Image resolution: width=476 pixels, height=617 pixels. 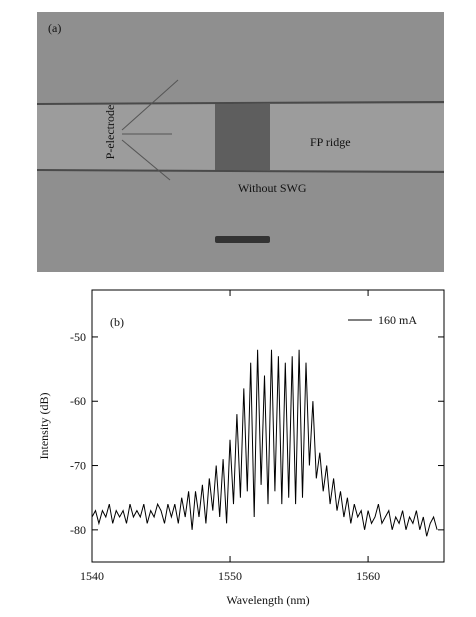 I want to click on legend-label: 160 mA, so click(x=397, y=320).